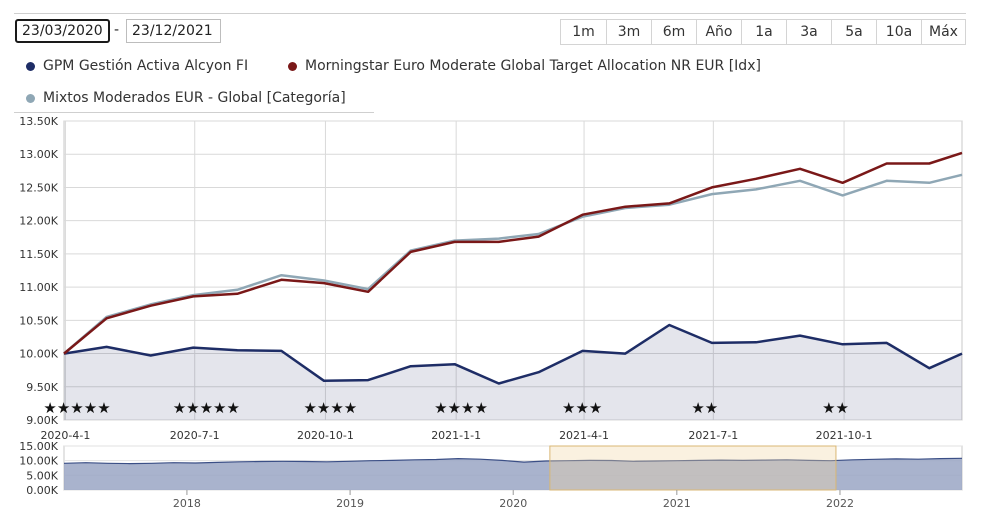 This screenshot has width=983, height=511. Describe the element at coordinates (42, 387) in the screenshot. I see `y-tick-label: 9.50K` at that location.